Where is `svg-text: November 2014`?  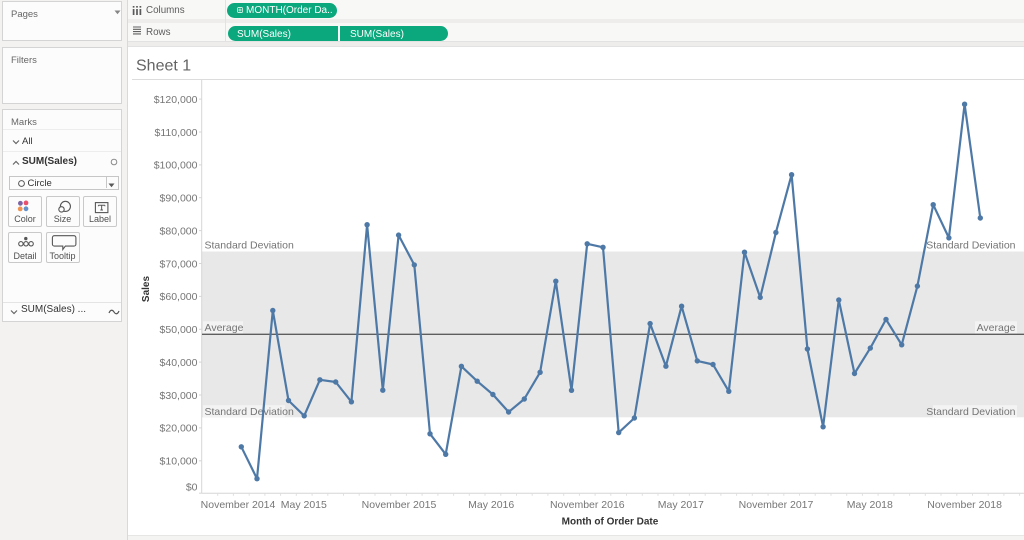
svg-text: November 2014 is located at coordinates (238, 505).